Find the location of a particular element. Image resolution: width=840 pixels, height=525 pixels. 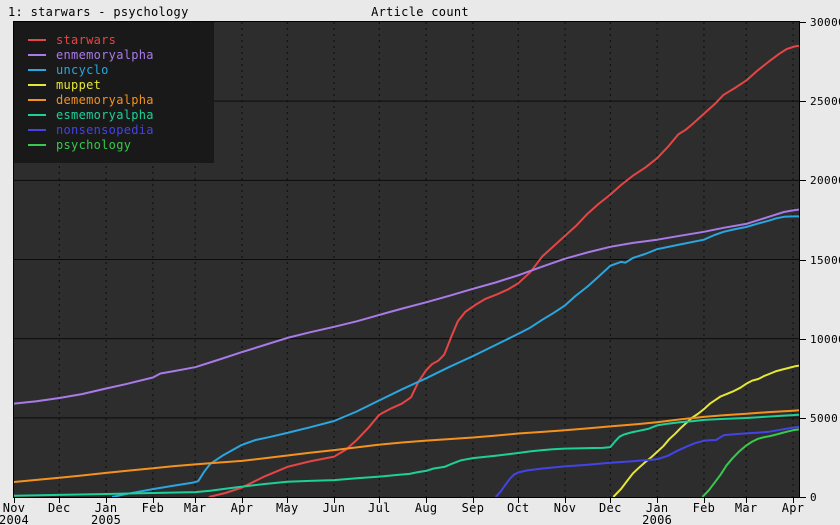

title-bar: 1: starwars - psychology Article count is located at coordinates (420, 10).